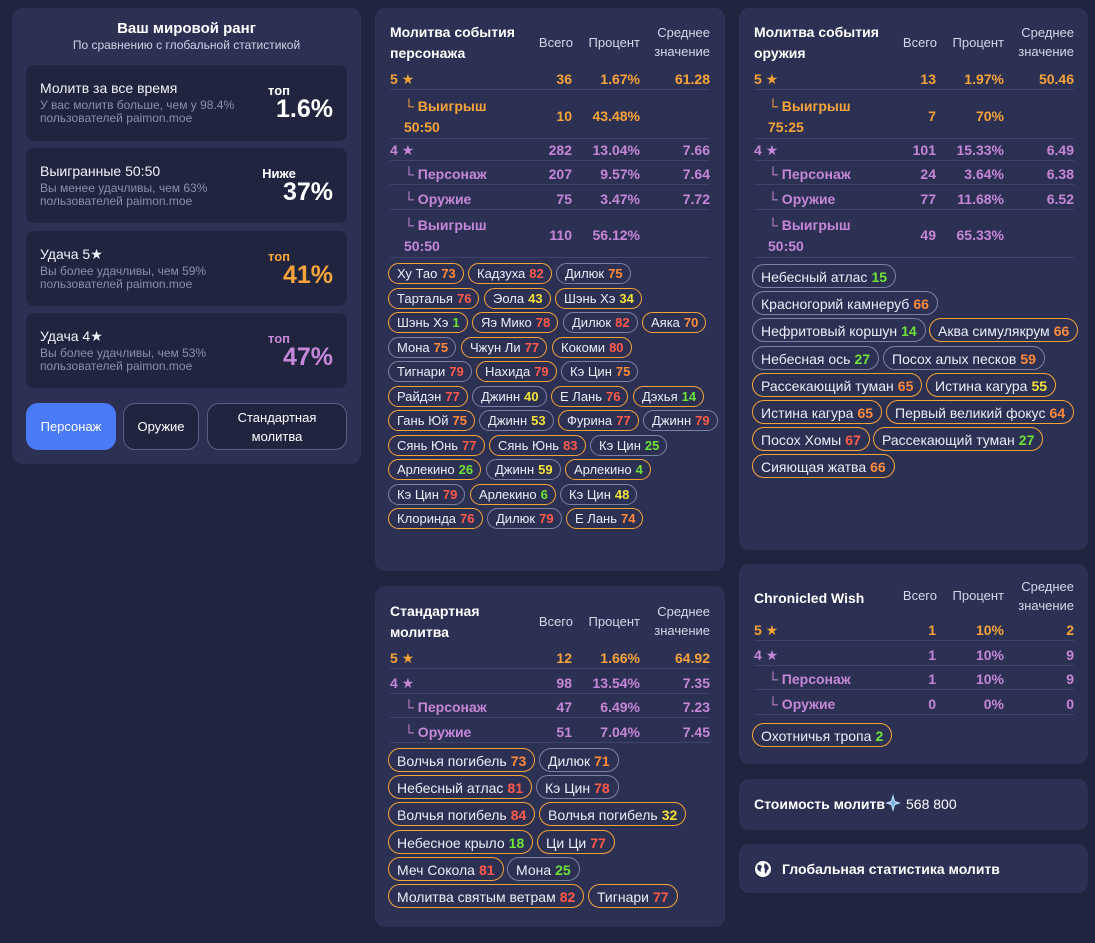 This screenshot has height=943, width=1095. Describe the element at coordinates (427, 494) in the screenshot. I see `pull-chip: Кэ Цин 79` at that location.